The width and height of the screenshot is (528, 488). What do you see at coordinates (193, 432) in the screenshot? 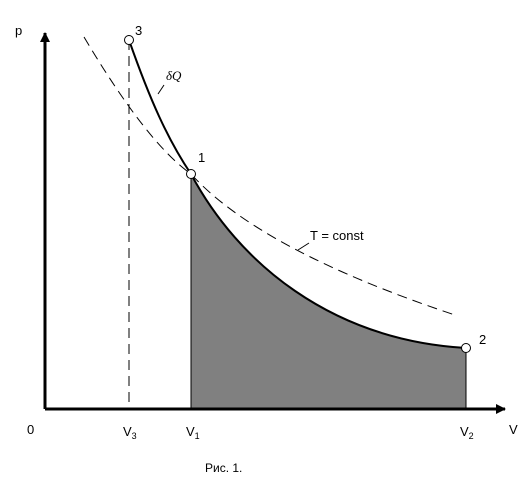
I see `tick-v1: V1` at bounding box center [193, 432].